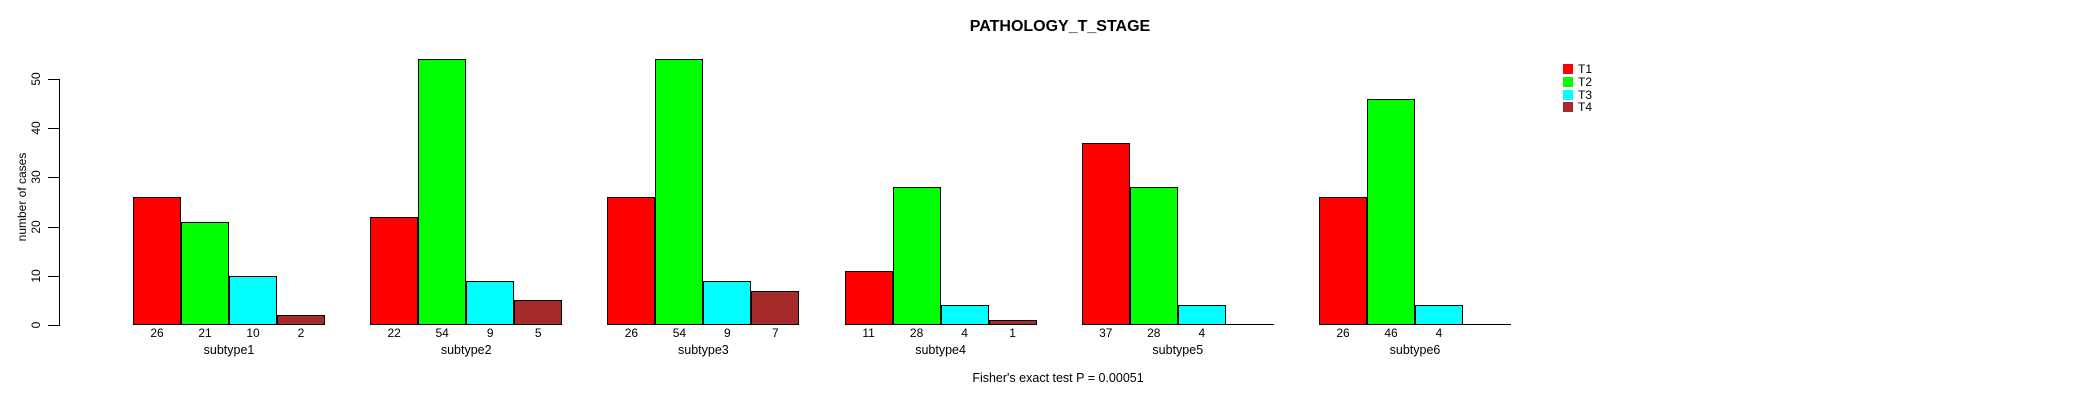 The height and width of the screenshot is (400, 2090). What do you see at coordinates (1585, 94) in the screenshot?
I see `legend-label-t3: T3` at bounding box center [1585, 94].